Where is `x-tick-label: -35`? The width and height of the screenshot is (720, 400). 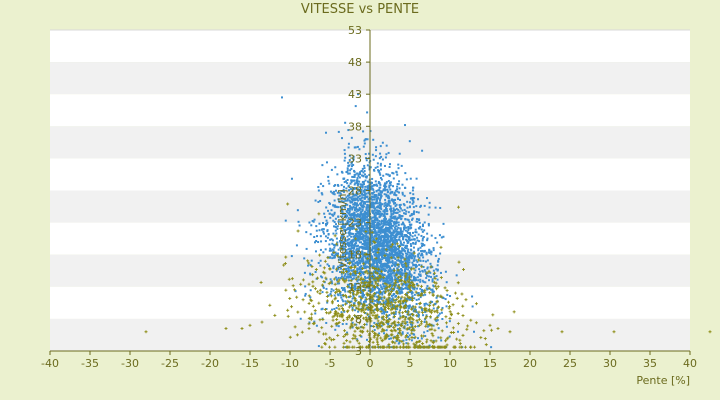
x-tick-label: -35 is located at coordinates (90, 363).